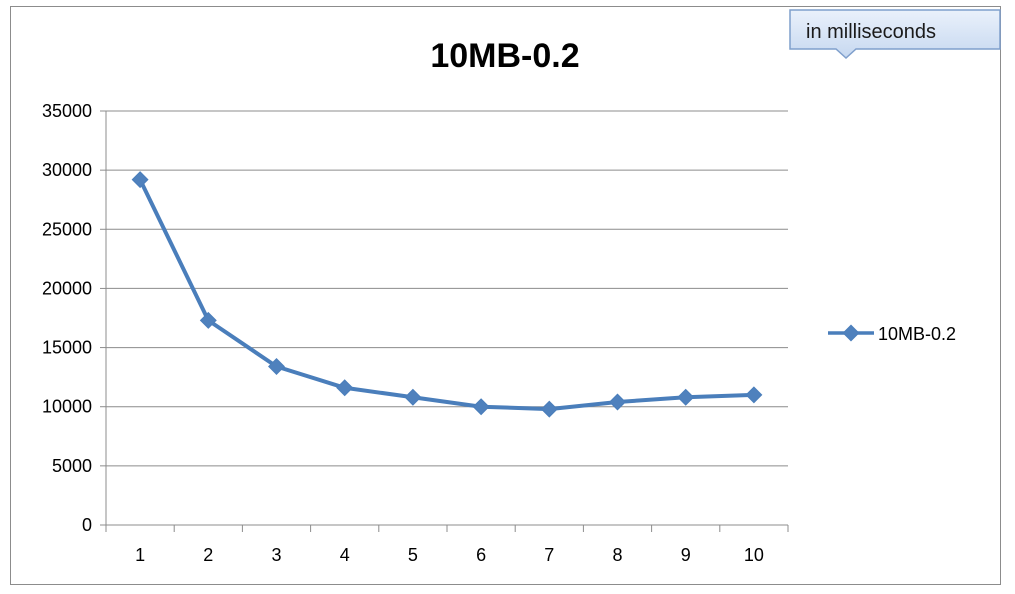  I want to click on y-axis-tick-labels: 0 5000 10000 15000 20000 25000 30000 35000, so click(67, 318).